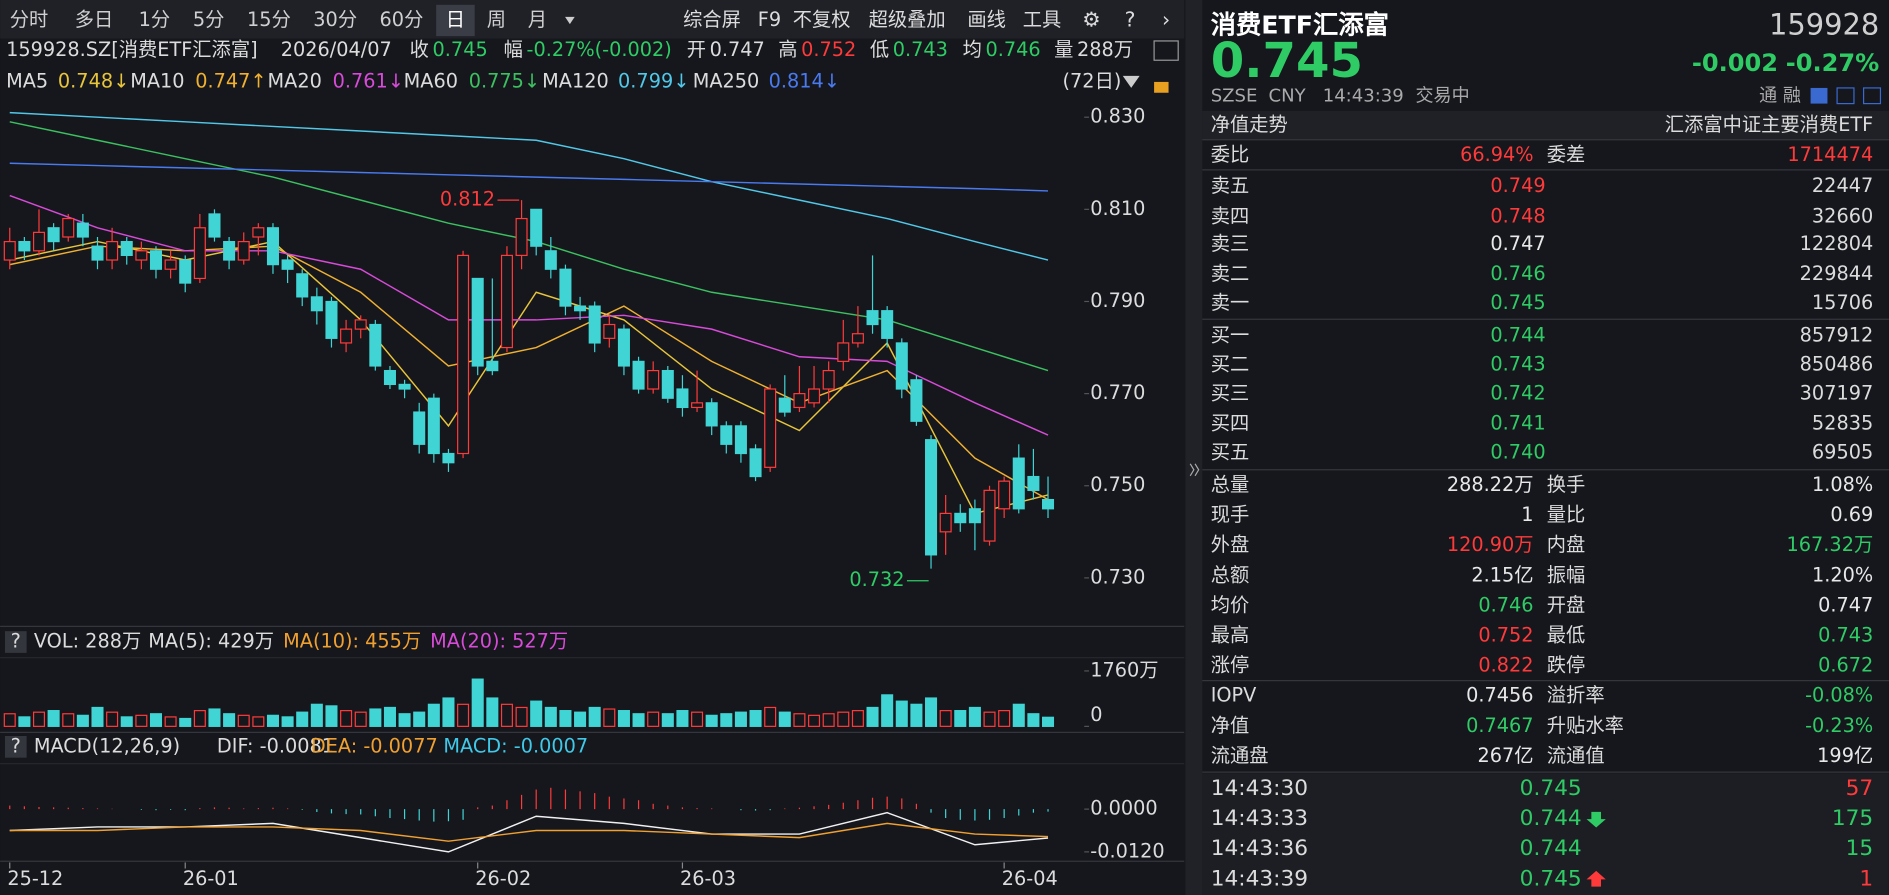 The image size is (1889, 895). Describe the element at coordinates (1842, 215) in the screenshot. I see `book-volume: 32660` at that location.